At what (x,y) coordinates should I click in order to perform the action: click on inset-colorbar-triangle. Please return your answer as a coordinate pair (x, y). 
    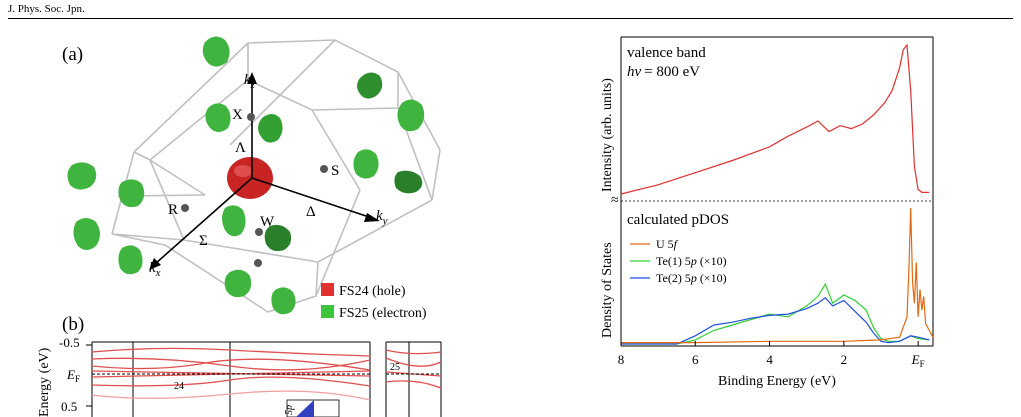
    Looking at the image, I should click on (305, 408).